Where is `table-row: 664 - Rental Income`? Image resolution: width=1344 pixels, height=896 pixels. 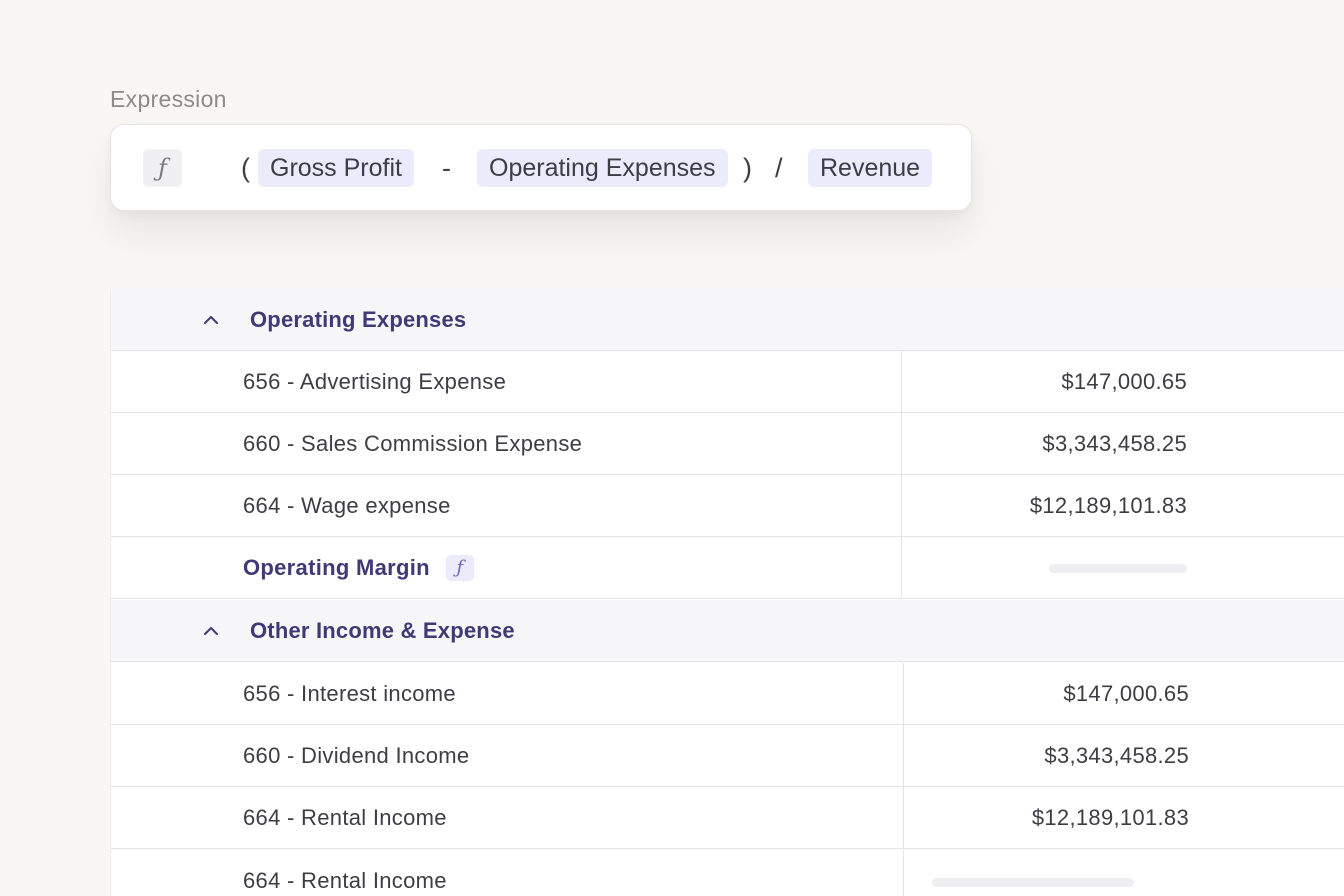 table-row: 664 - Rental Income is located at coordinates (727, 873).